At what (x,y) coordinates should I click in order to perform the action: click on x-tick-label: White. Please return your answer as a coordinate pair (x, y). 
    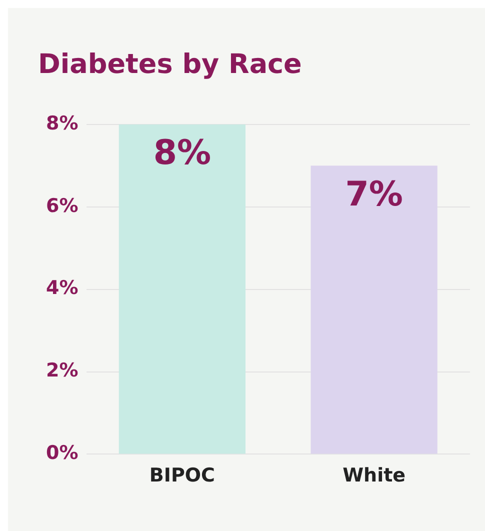
    Looking at the image, I should click on (374, 475).